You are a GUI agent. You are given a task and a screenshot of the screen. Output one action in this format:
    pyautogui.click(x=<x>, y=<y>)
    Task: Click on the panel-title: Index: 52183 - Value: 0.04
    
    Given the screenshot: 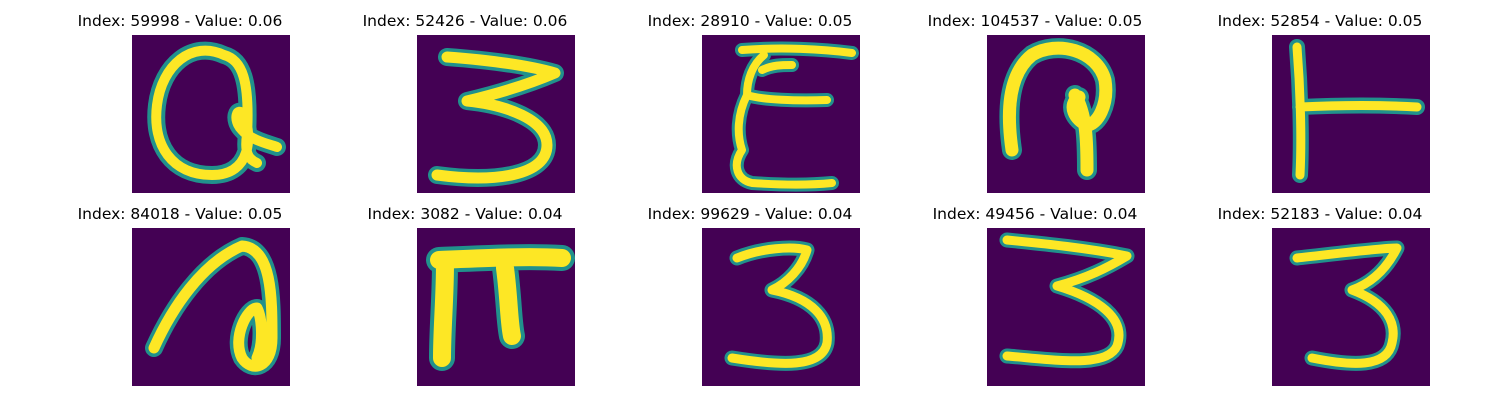 What is the action you would take?
    pyautogui.click(x=1320, y=214)
    